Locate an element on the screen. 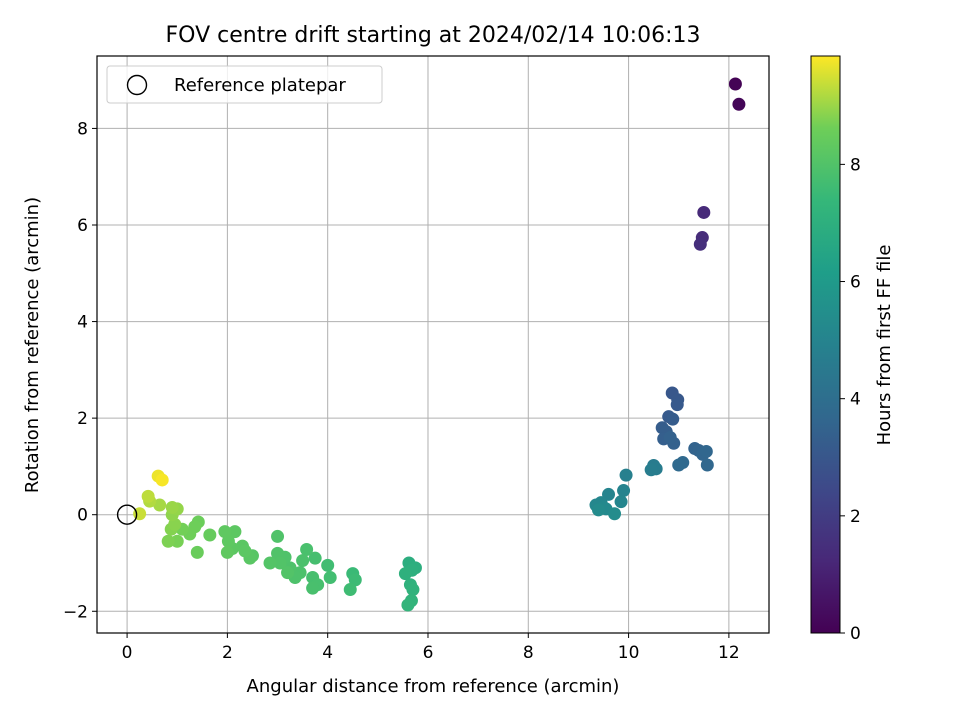 This screenshot has width=960, height=720. colorbar-tick-label: 6 is located at coordinates (855, 283).